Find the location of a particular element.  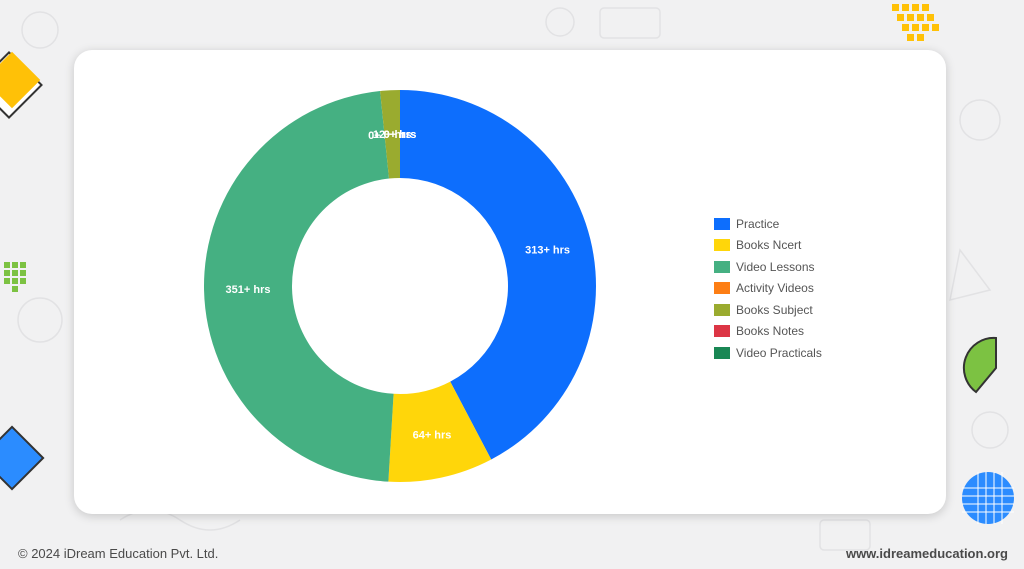

legend-item-video-lessons: Video Lessons is located at coordinates (768, 267).